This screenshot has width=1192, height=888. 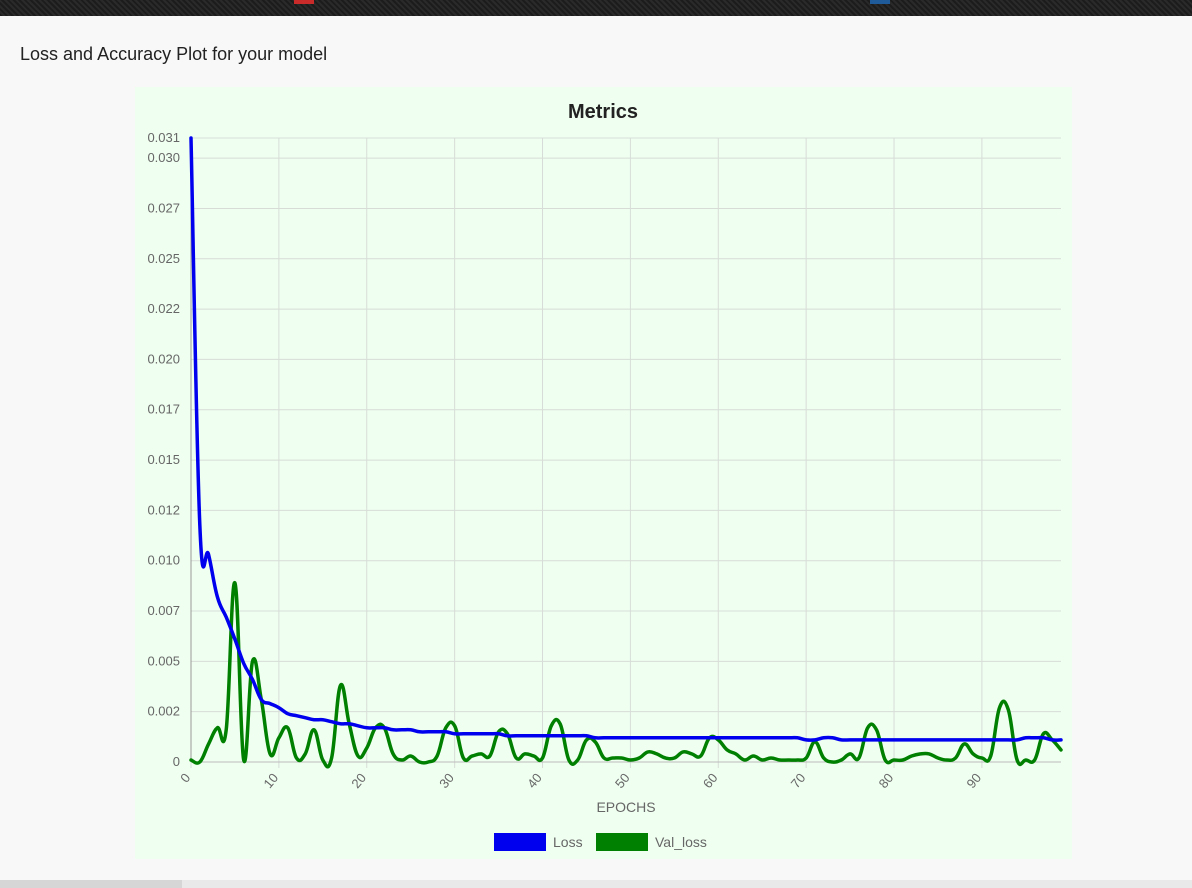 What do you see at coordinates (163, 308) in the screenshot?
I see `y-tick-label: 0.022` at bounding box center [163, 308].